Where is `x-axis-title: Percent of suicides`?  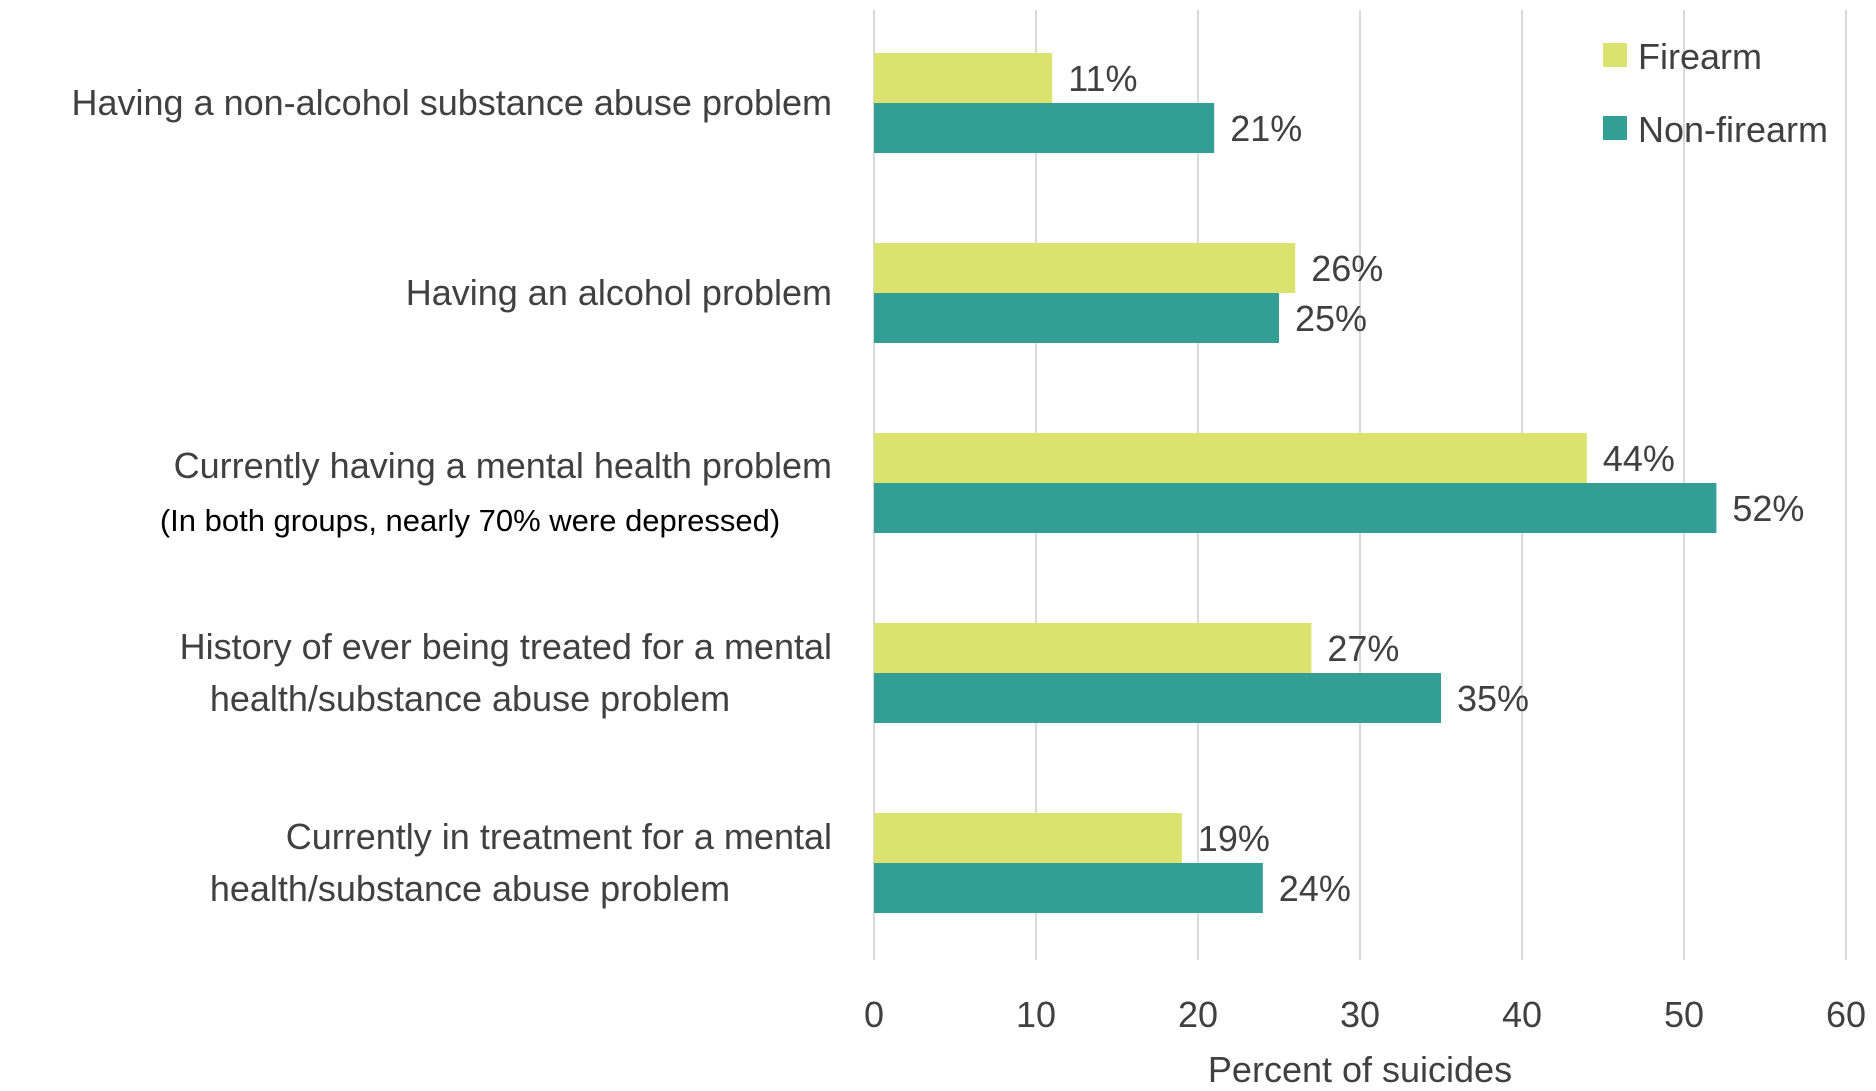 x-axis-title: Percent of suicides is located at coordinates (1360, 1067).